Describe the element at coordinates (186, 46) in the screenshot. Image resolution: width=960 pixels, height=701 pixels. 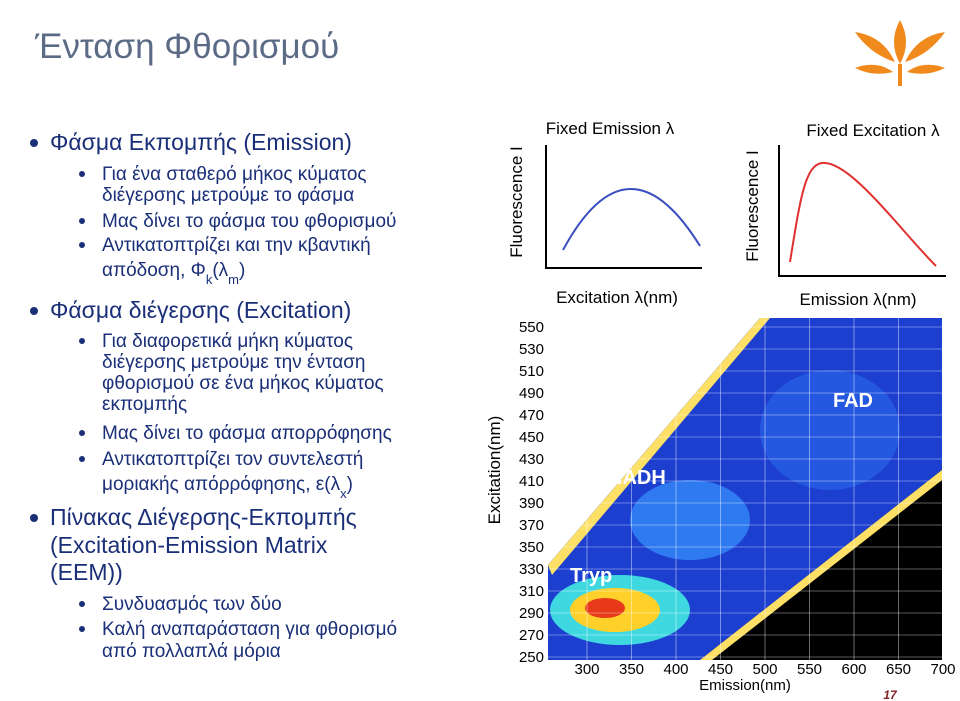
I see `slide-title: Ένταση Φθορισμού` at that location.